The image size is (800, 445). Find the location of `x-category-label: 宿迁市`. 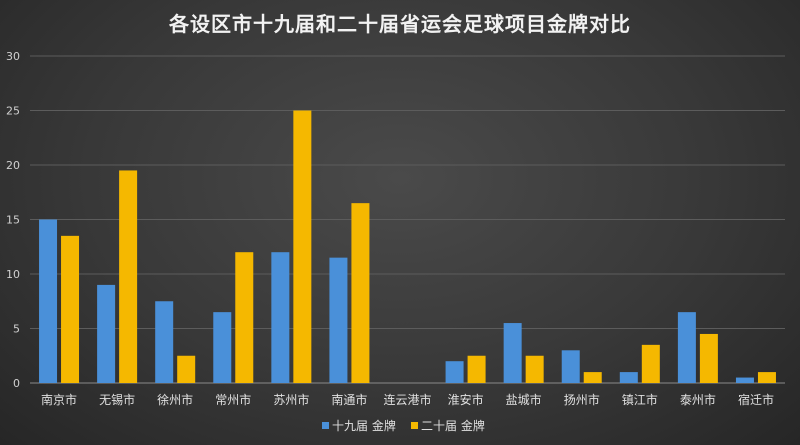

x-category-label: 宿迁市 is located at coordinates (756, 399).